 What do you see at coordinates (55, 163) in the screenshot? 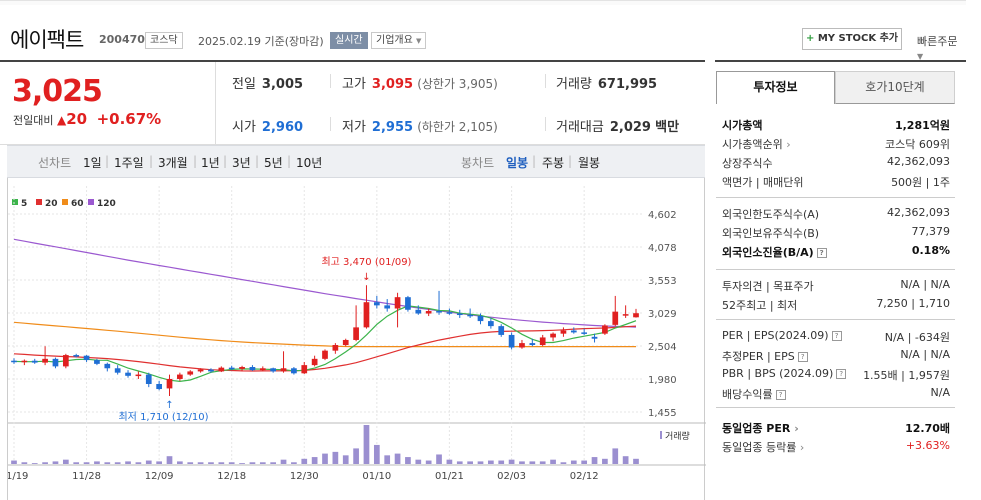
I see `line-chart-label: 선차트` at bounding box center [55, 163].